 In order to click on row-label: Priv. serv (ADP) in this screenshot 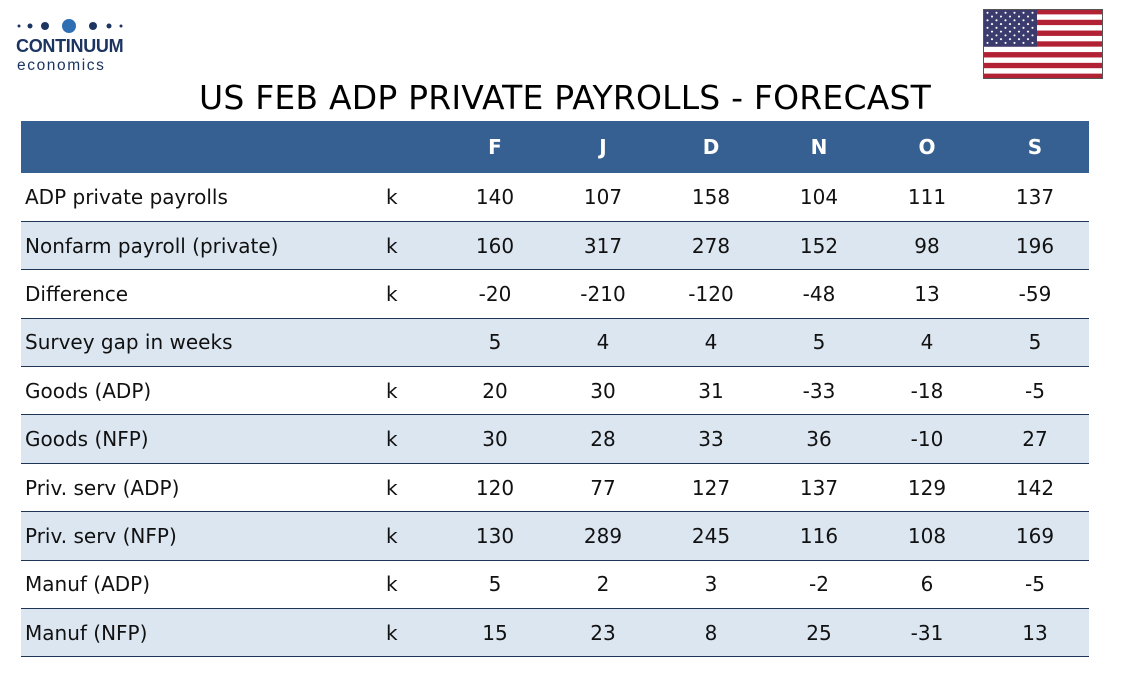, I will do `click(198, 488)`.